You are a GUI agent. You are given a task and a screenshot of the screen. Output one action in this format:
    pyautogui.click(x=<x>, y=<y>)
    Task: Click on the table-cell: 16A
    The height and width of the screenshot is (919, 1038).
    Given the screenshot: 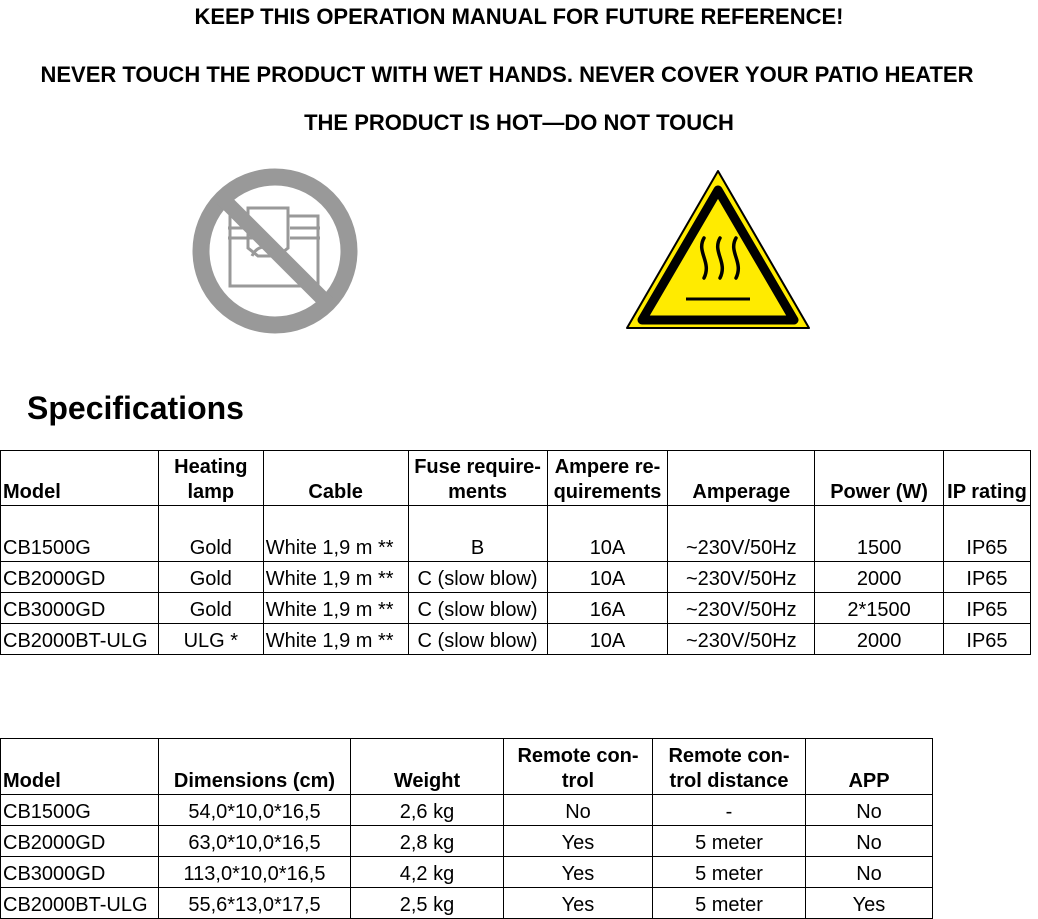 What is the action you would take?
    pyautogui.click(x=607, y=608)
    